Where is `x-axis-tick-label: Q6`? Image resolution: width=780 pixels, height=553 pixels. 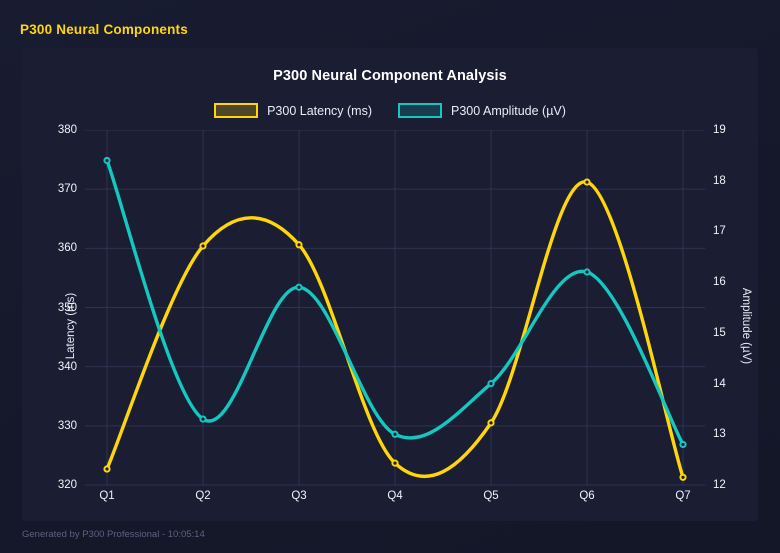
x-axis-tick-label: Q6 is located at coordinates (587, 496).